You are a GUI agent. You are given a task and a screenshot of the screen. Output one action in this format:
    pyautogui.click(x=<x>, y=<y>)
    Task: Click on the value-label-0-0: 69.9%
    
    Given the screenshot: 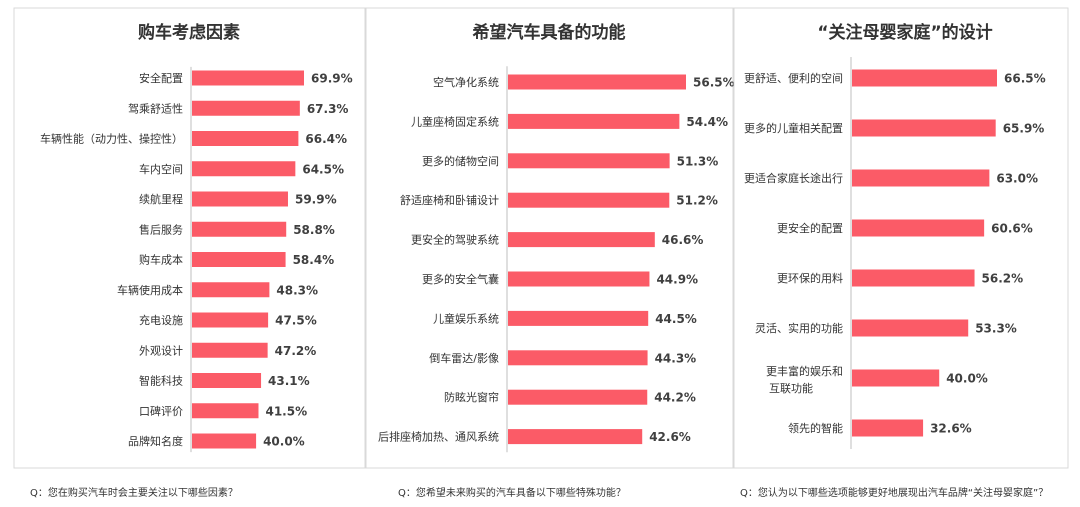 What is the action you would take?
    pyautogui.click(x=332, y=79)
    